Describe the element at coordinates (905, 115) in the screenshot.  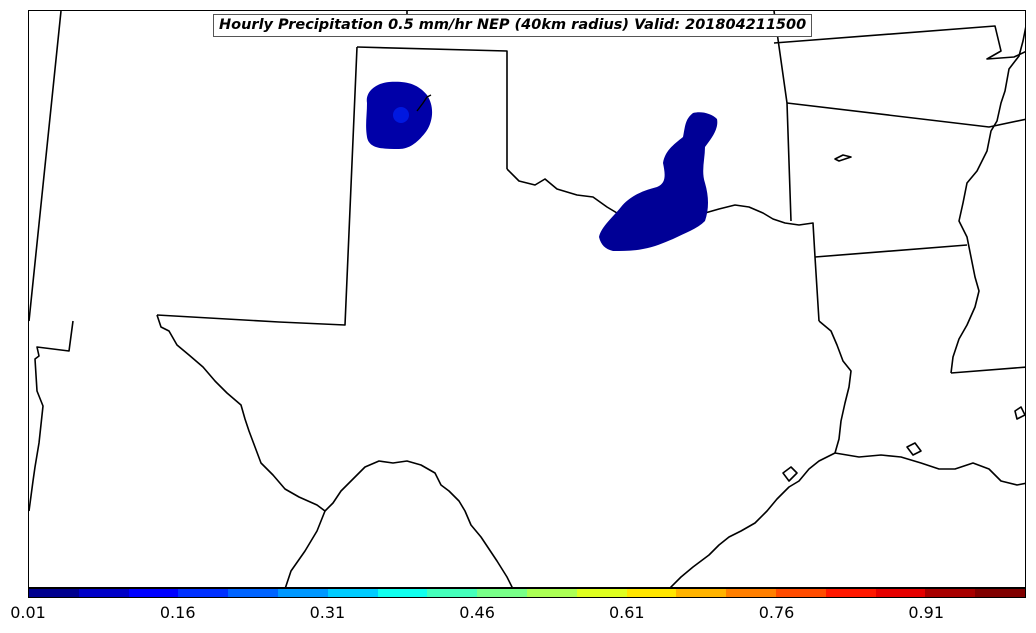
I see `state-border-missouri-arkansas` at that location.